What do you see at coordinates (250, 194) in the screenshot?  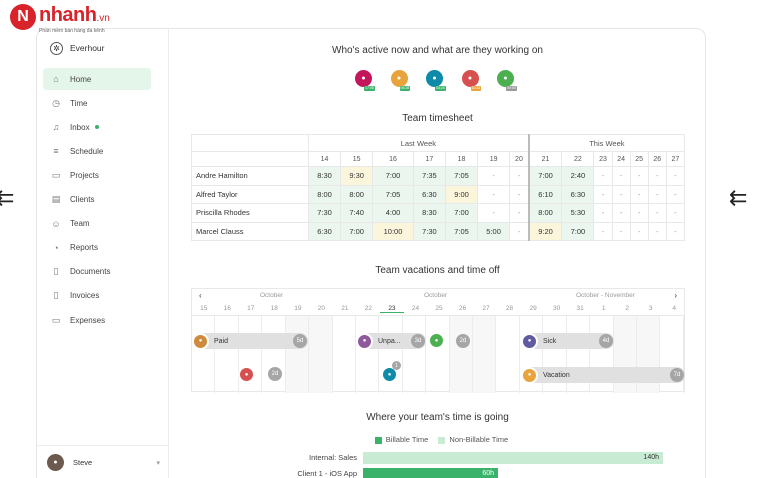 I see `member-name: Alfred Taylor` at bounding box center [250, 194].